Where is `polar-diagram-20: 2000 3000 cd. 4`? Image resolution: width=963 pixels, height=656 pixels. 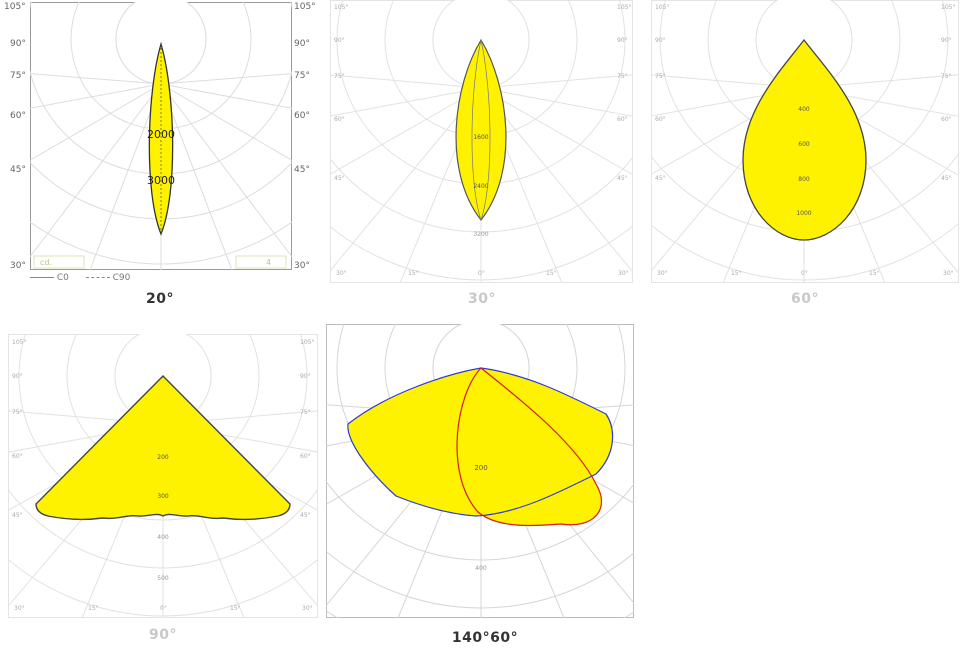
polar-diagram-20: 2000 3000 cd. 4 is located at coordinates (161, 136).